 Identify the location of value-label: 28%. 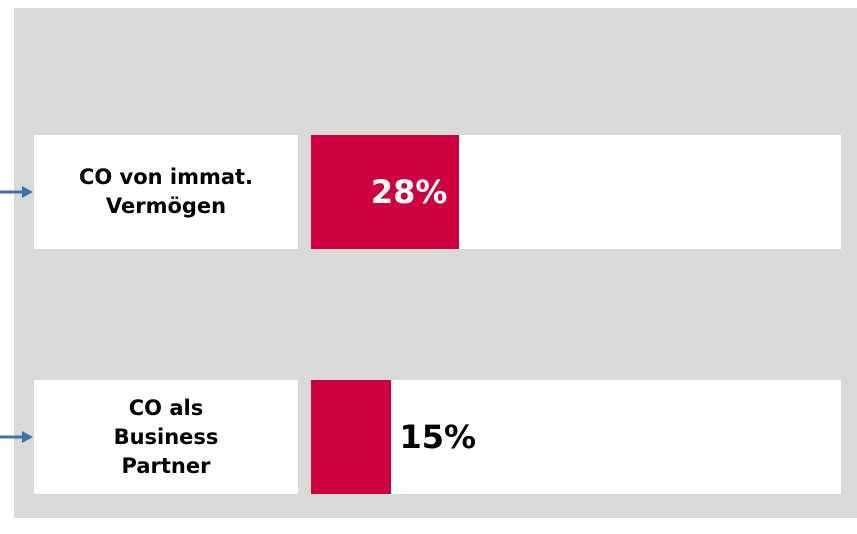
(409, 192).